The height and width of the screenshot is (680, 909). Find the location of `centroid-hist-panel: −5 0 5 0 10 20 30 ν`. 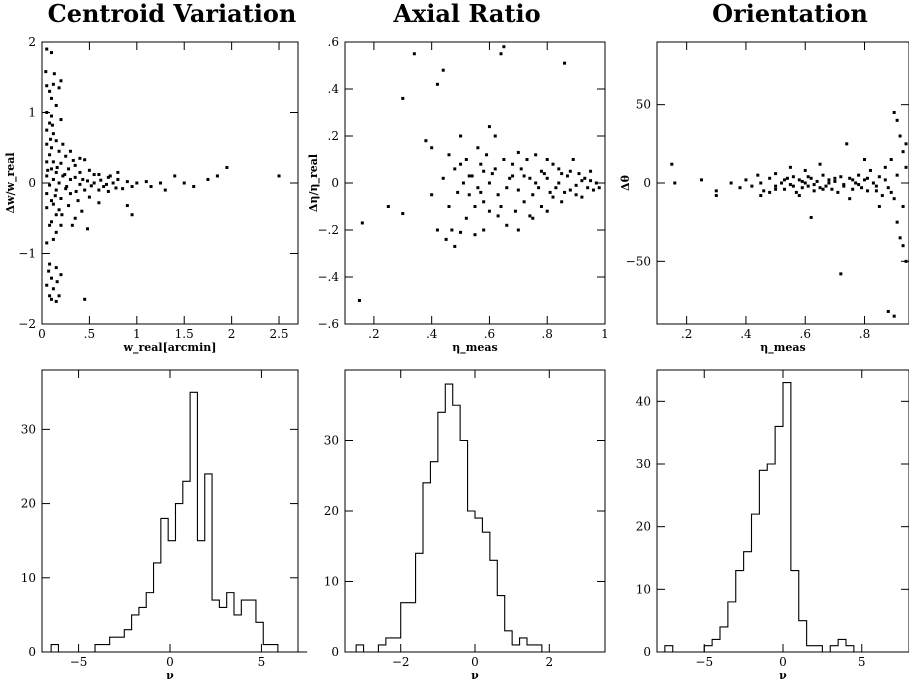

centroid-hist-panel: −5 0 5 0 10 20 30 ν is located at coordinates (164, 524).